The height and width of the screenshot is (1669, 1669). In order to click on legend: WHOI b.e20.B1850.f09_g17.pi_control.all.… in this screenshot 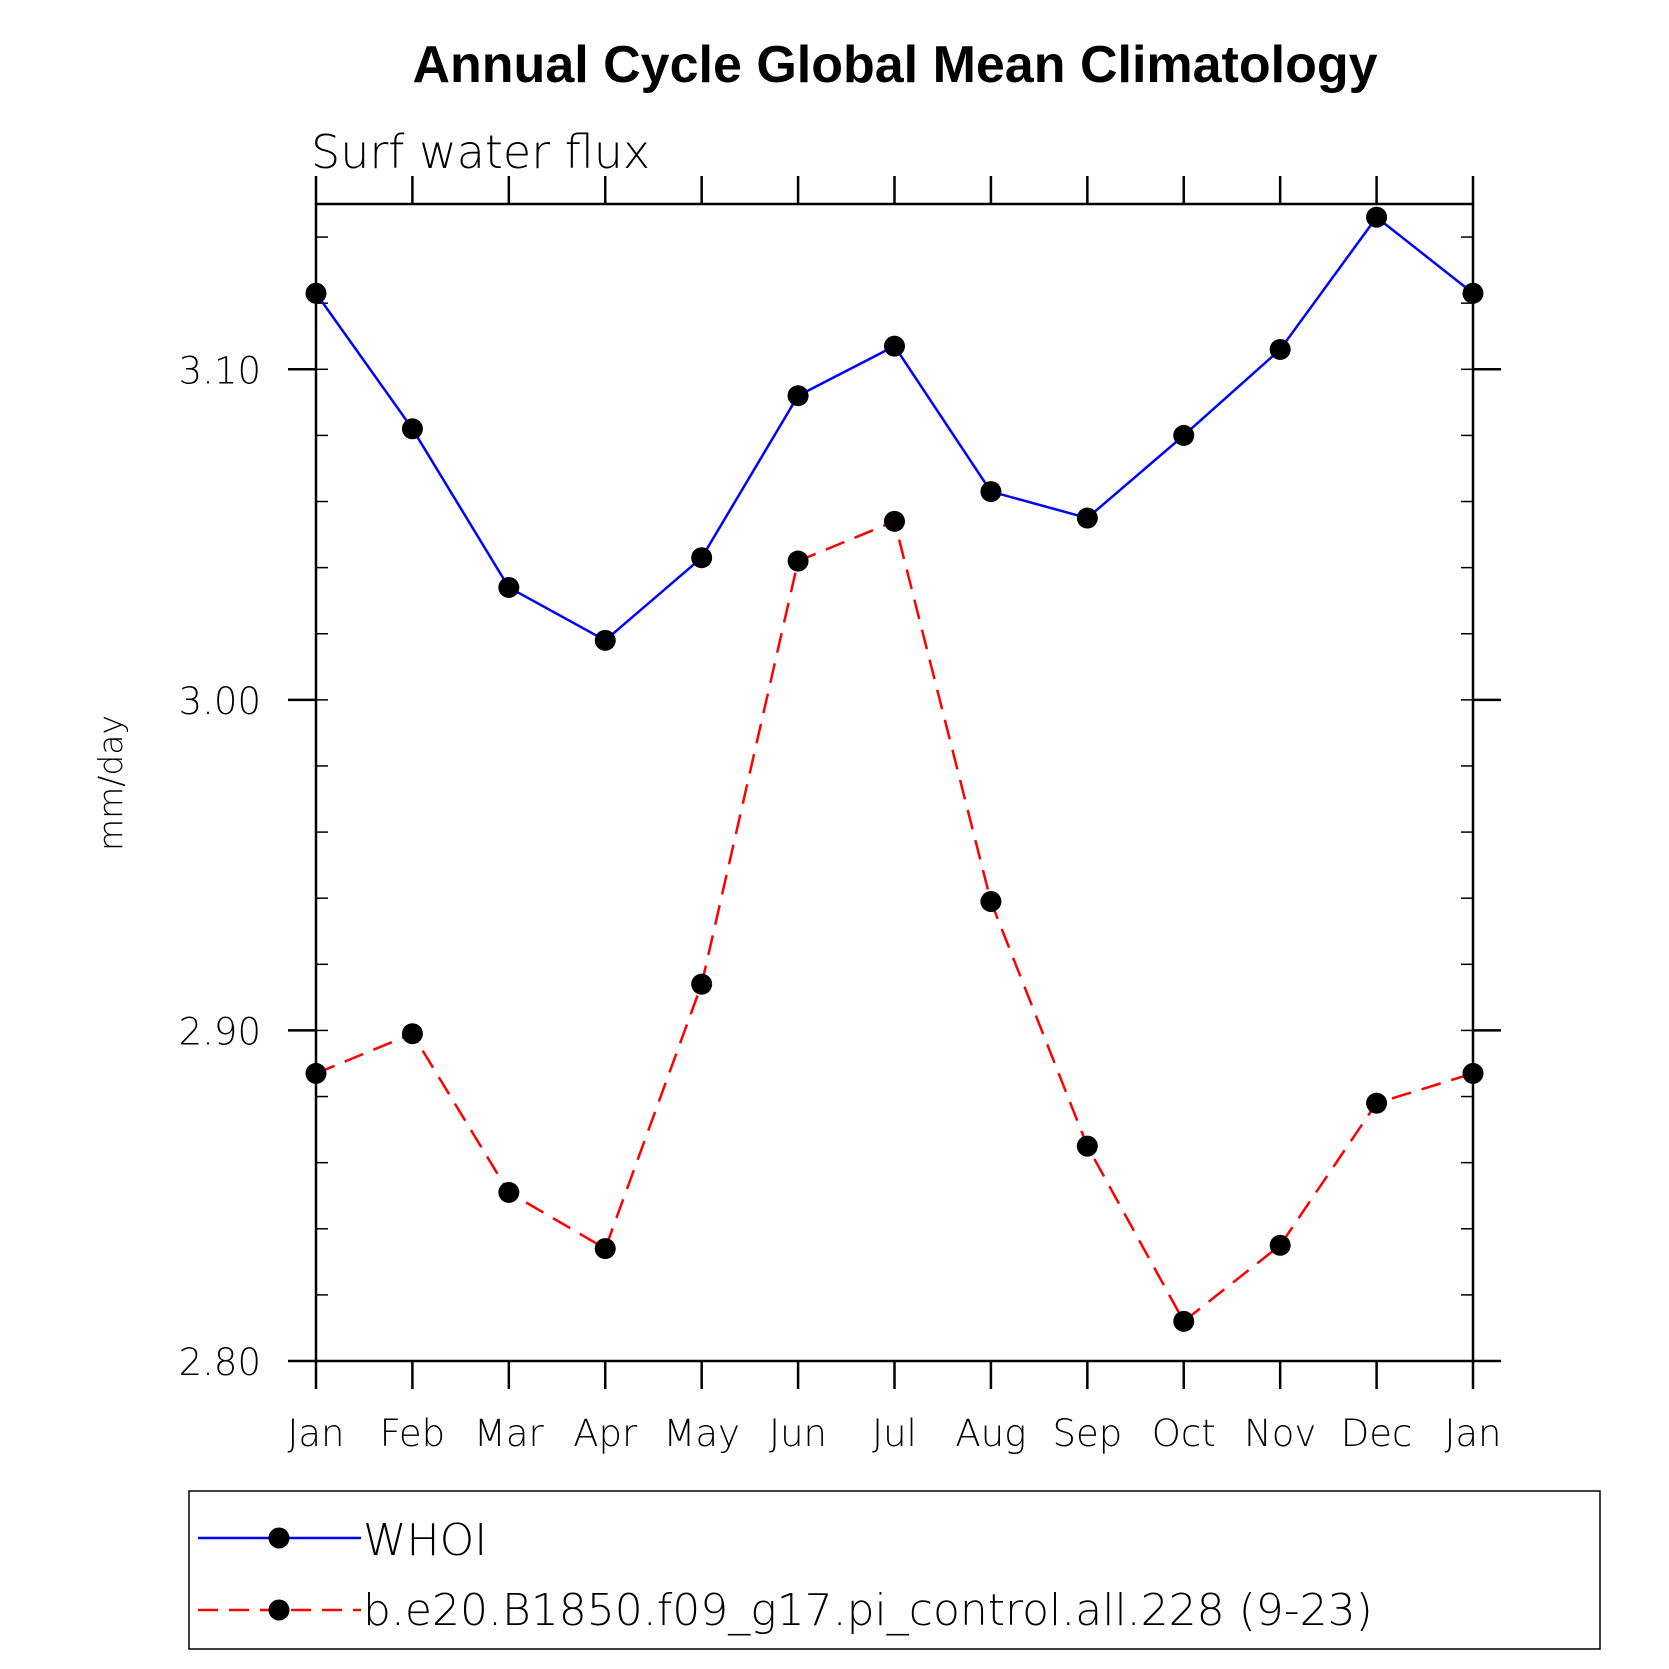, I will do `click(894, 1570)`.